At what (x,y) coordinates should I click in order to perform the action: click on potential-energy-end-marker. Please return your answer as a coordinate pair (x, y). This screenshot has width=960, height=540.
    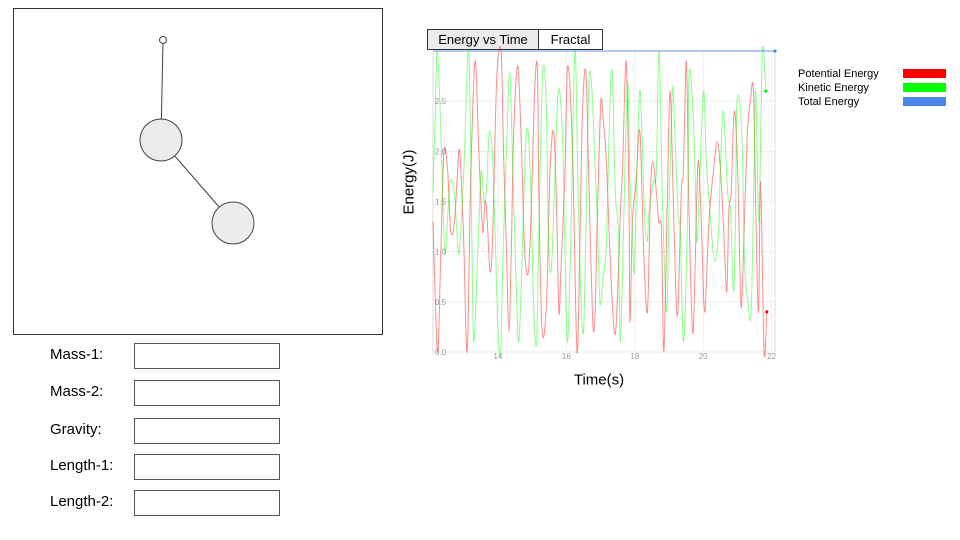
    Looking at the image, I should click on (767, 312).